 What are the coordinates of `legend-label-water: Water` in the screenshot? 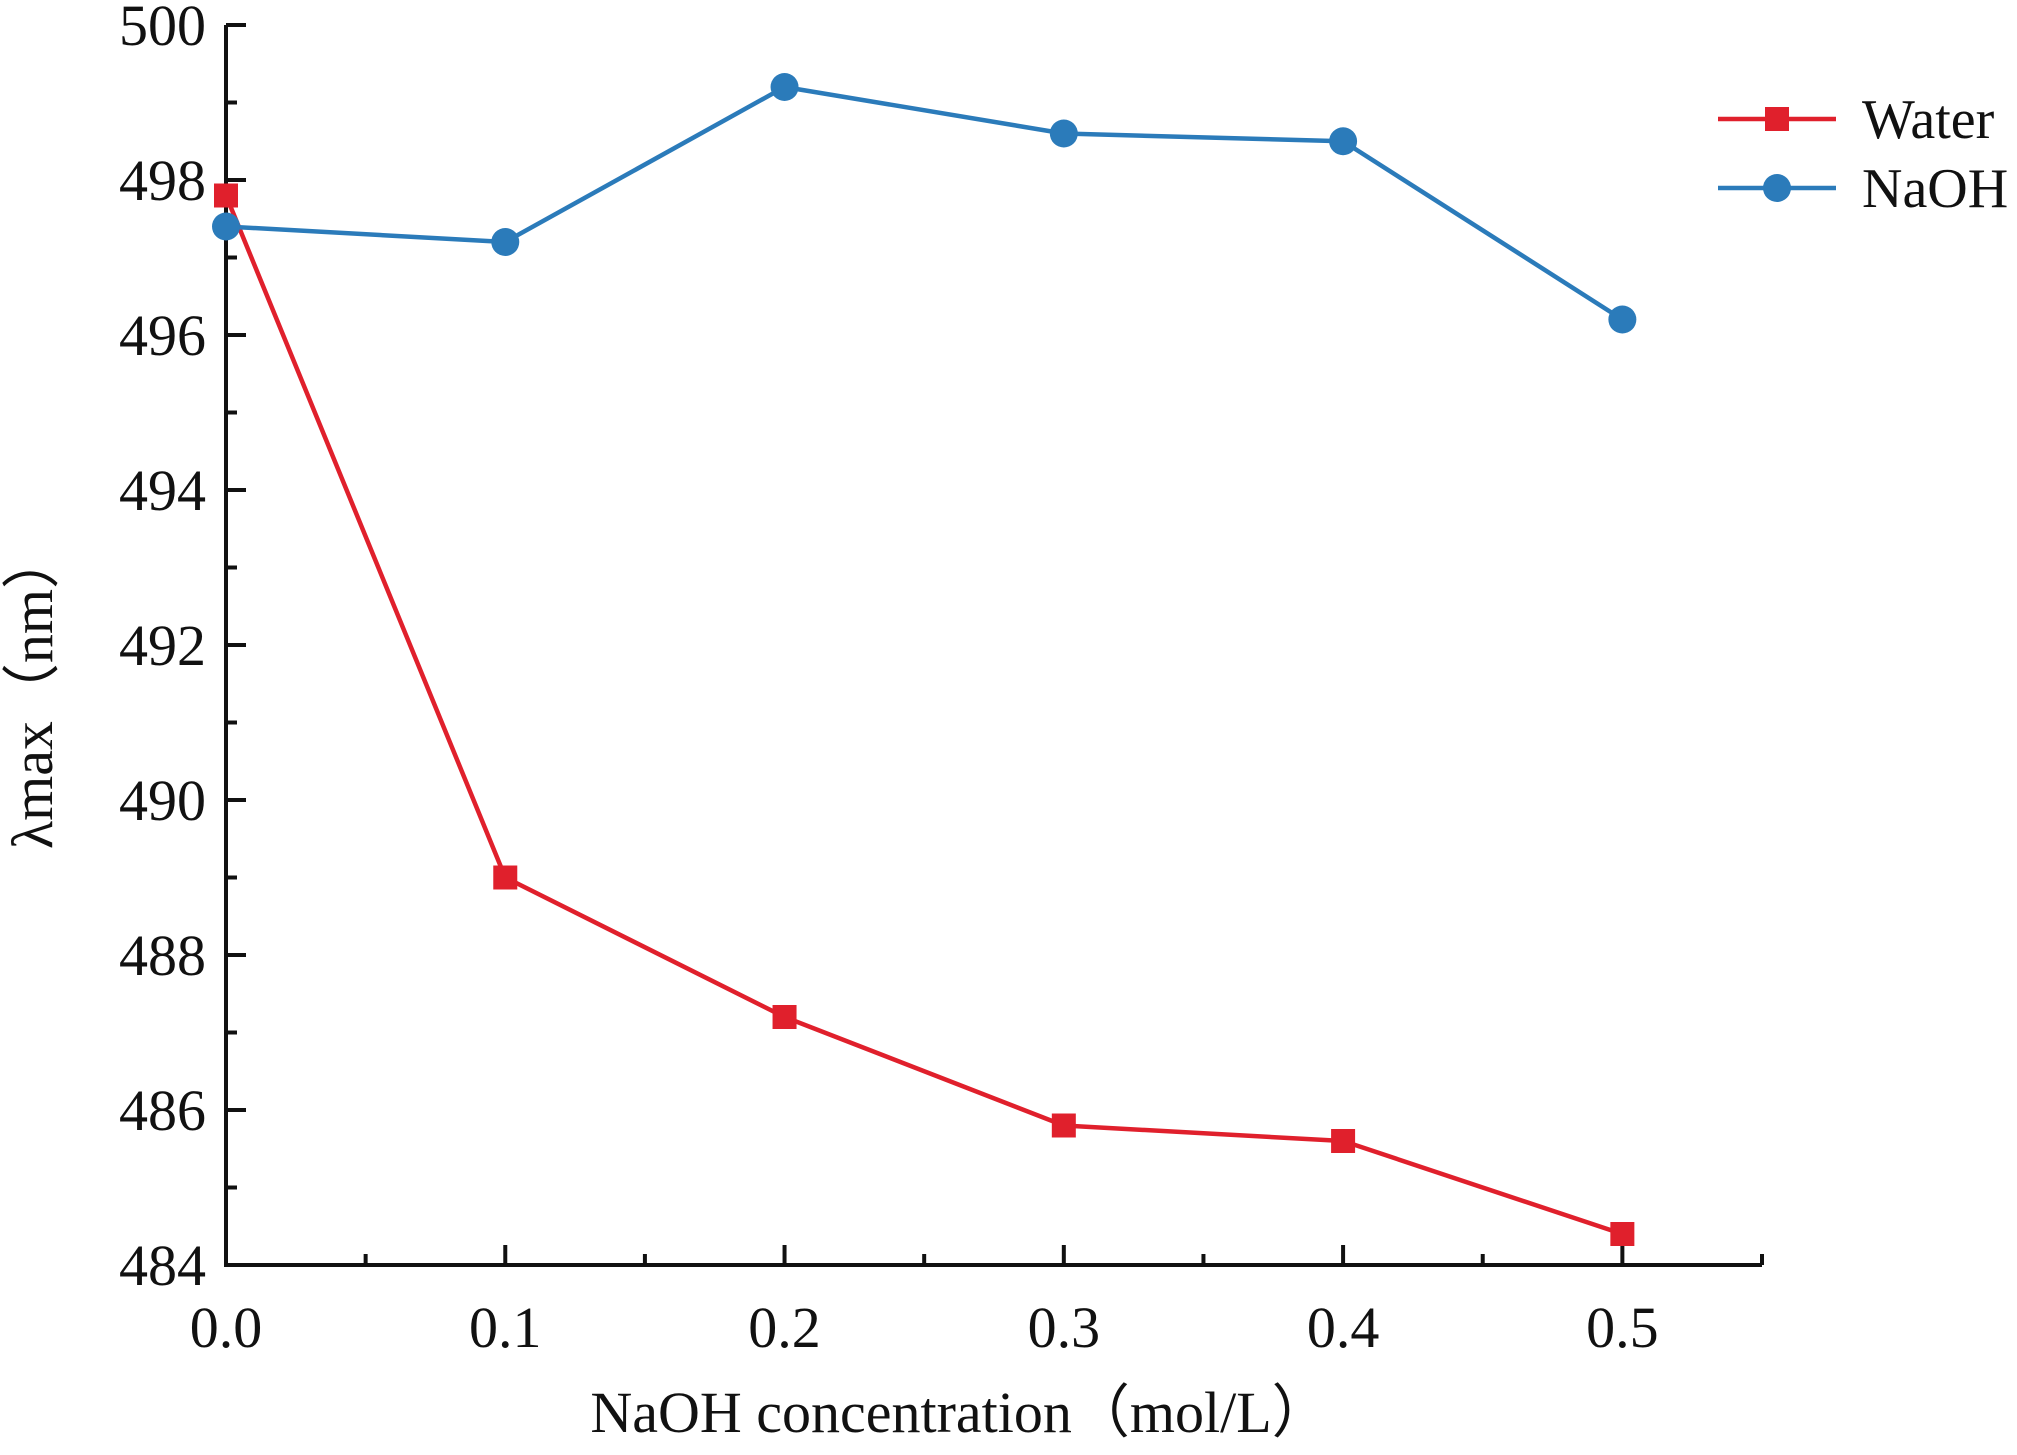 It's located at (1928, 120).